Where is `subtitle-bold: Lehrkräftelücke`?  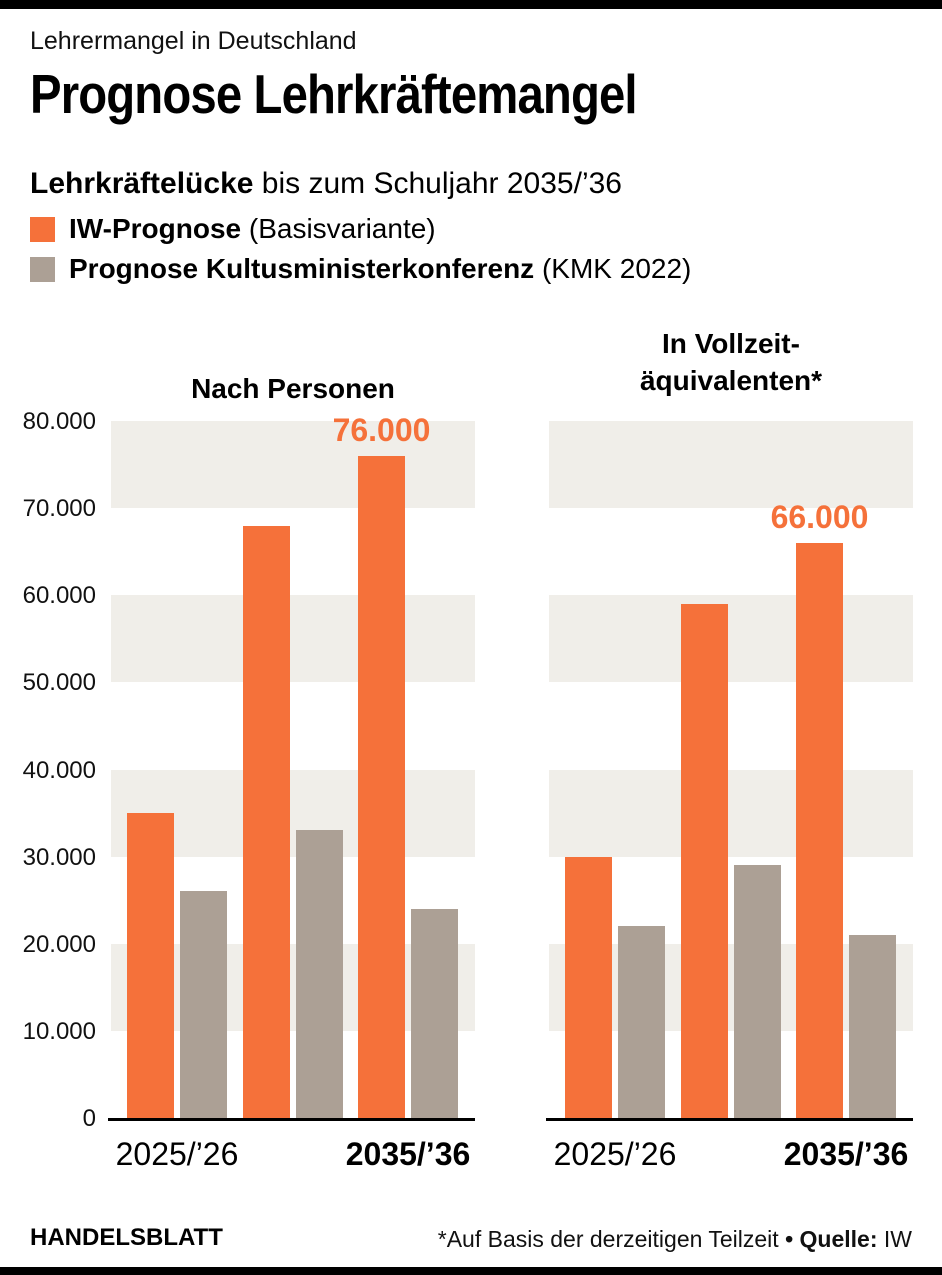
subtitle-bold: Lehrkräftelücke is located at coordinates (142, 183).